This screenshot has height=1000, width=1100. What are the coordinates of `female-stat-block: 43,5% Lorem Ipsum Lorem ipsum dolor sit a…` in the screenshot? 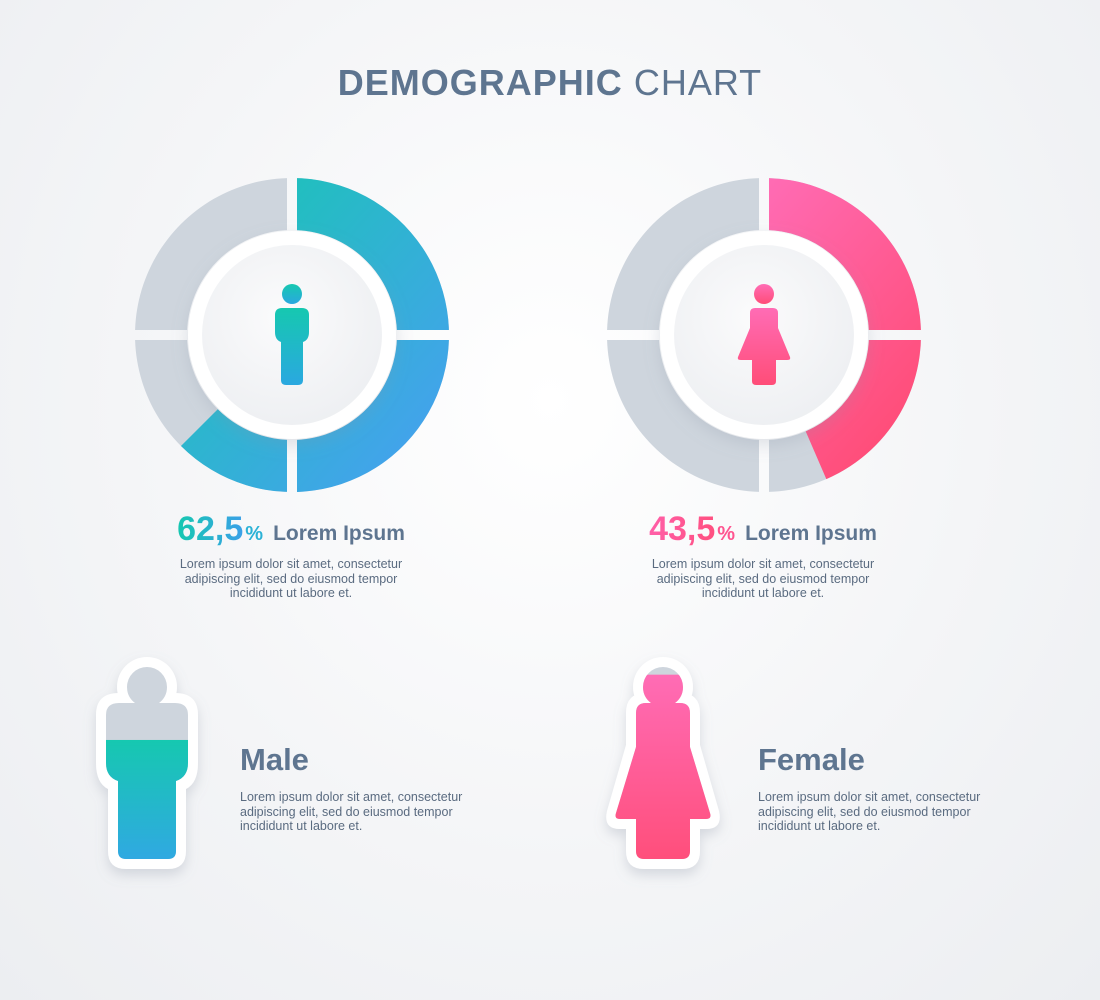 It's located at (763, 555).